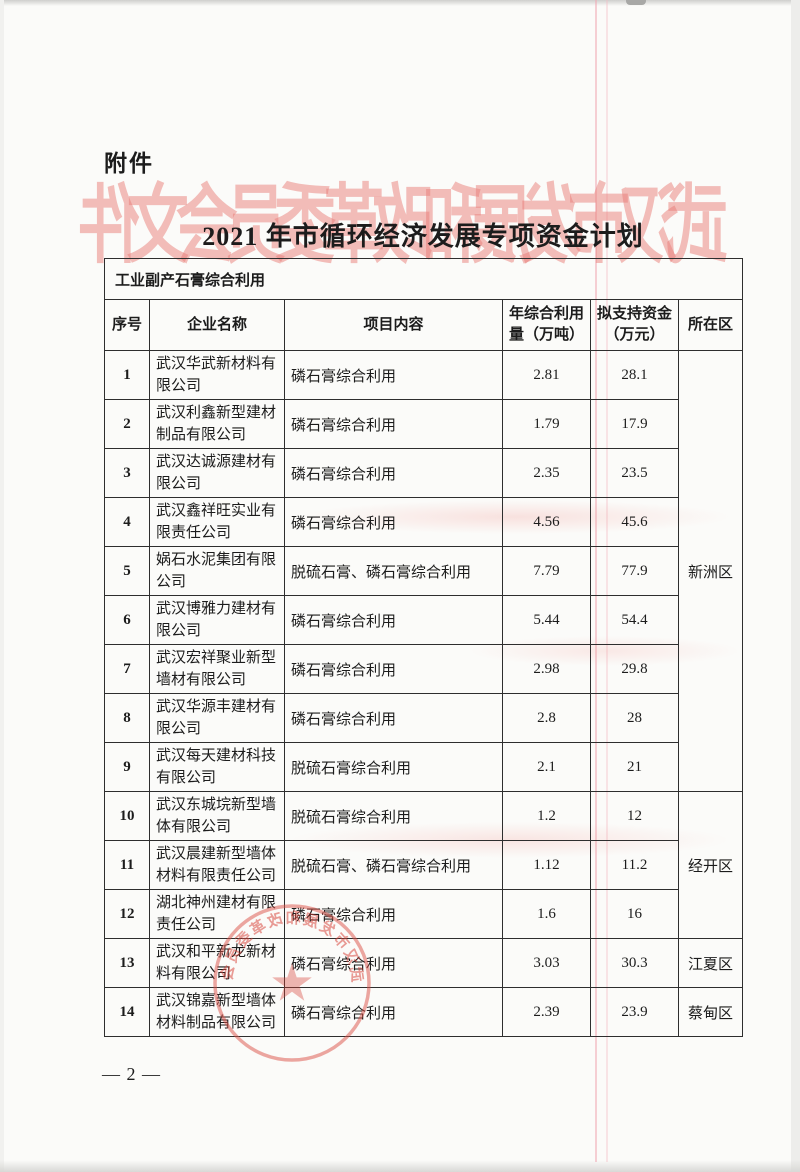 The width and height of the screenshot is (800, 1172). I want to click on cell-company: 武汉华源丰建材有限公司, so click(217, 718).